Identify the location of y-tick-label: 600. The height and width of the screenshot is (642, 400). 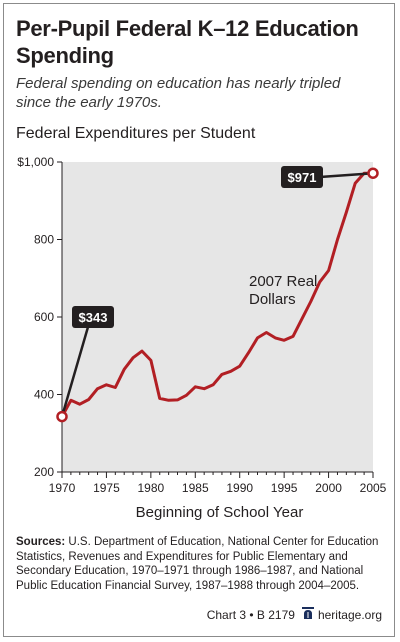
(44, 317).